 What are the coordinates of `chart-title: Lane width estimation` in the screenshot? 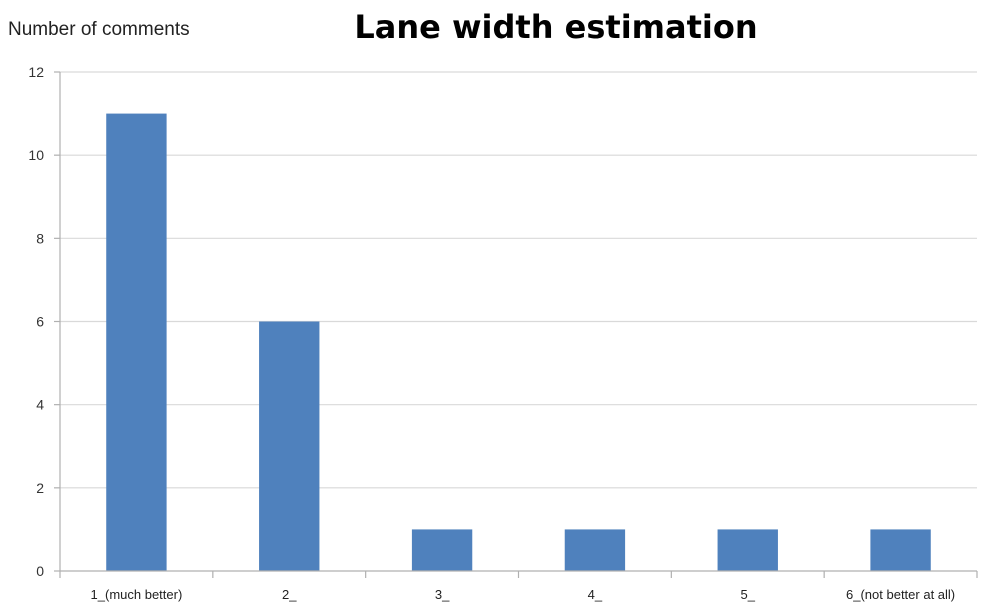 It's located at (555, 27).